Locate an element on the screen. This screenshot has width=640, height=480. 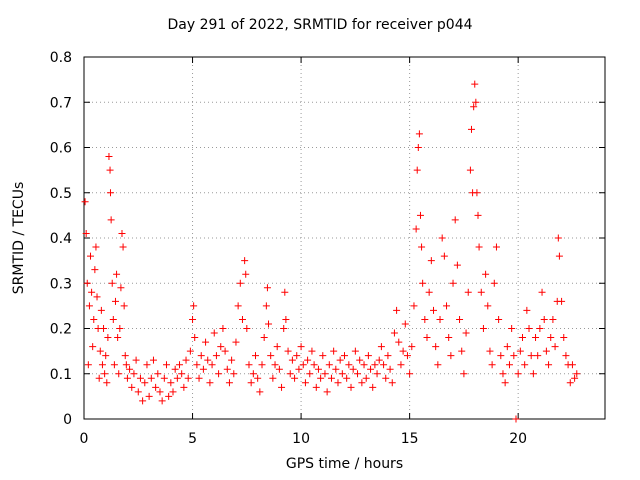
x-tick-label: 20 is located at coordinates (518, 439).